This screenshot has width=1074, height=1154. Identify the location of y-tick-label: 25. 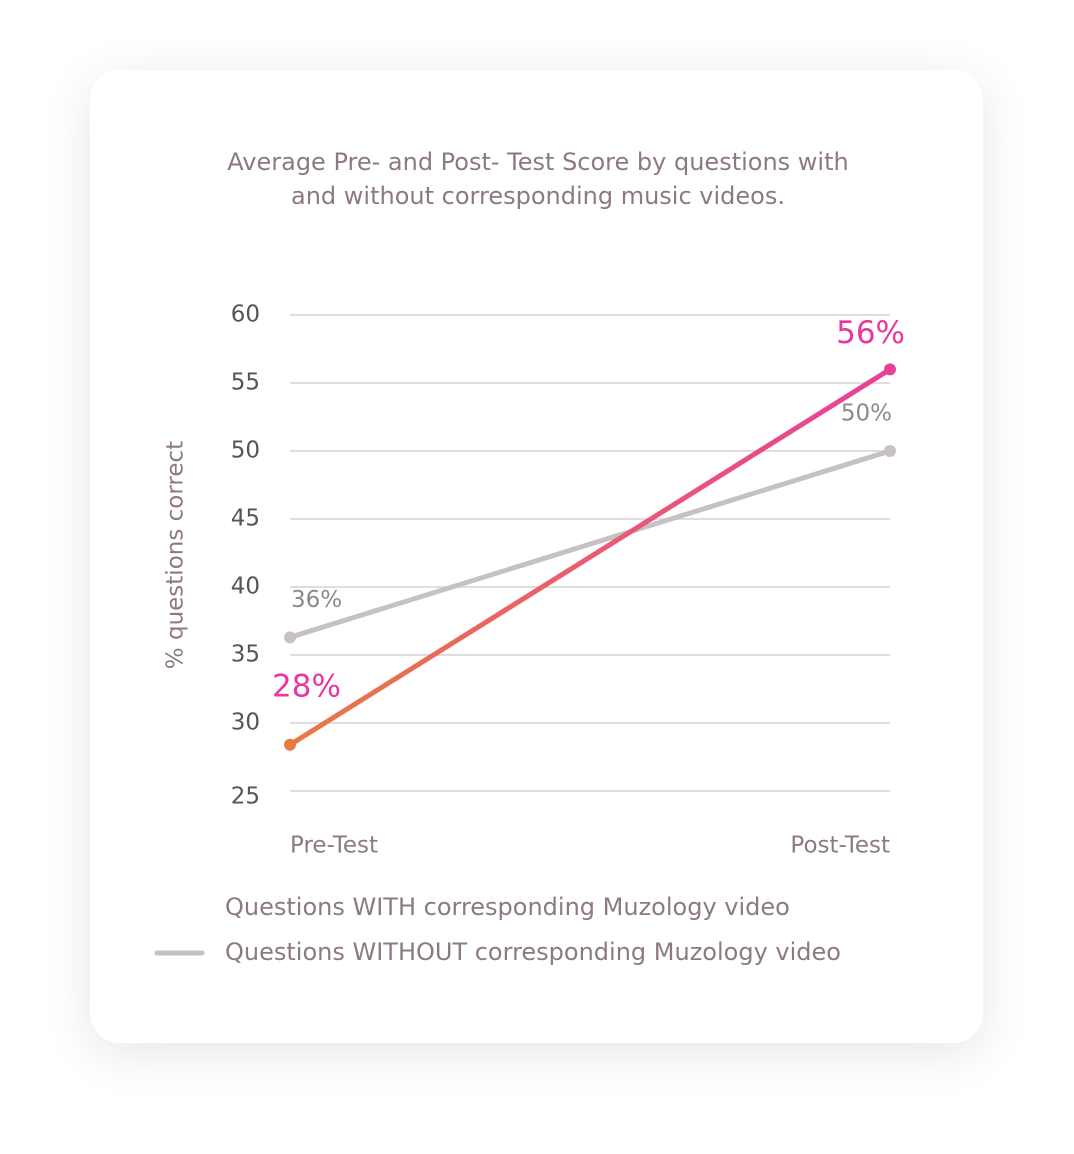
(245, 797).